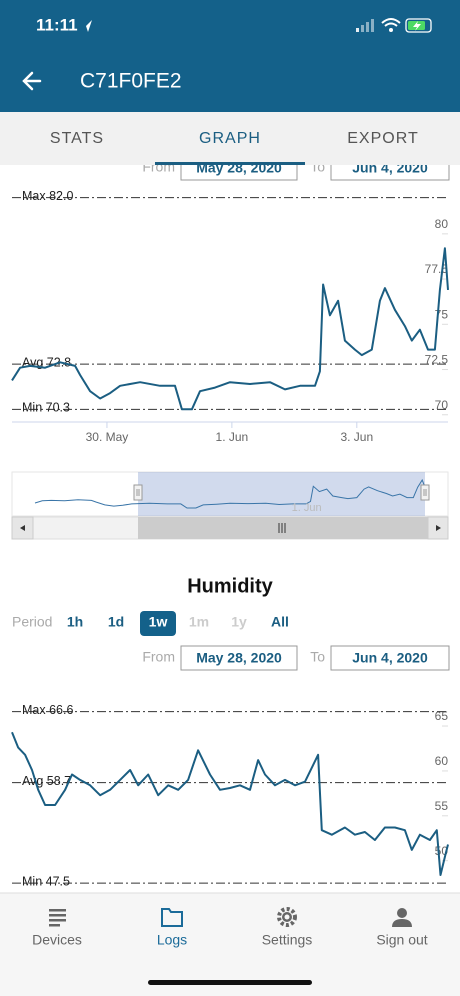 The height and width of the screenshot is (996, 460). What do you see at coordinates (230, 917) in the screenshot?
I see `nav-icons` at bounding box center [230, 917].